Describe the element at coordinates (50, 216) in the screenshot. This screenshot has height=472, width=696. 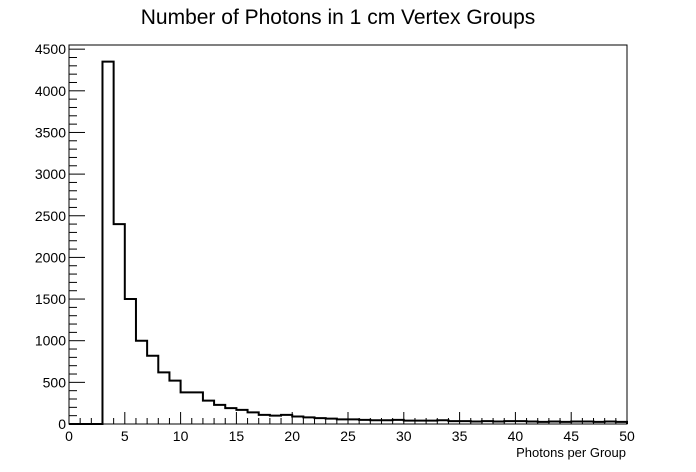
I see `y-tick-label: 2500` at that location.